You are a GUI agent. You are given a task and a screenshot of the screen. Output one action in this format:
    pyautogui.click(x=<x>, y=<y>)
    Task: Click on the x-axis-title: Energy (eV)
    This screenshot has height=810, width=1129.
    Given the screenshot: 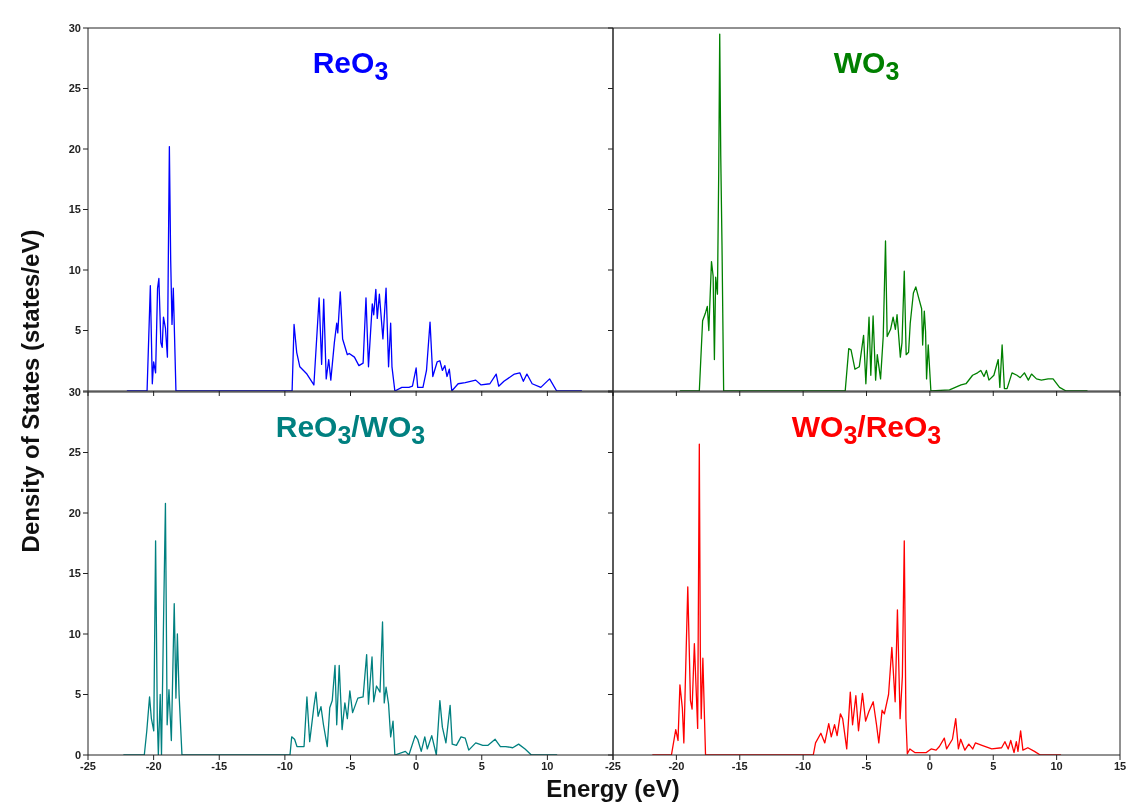 What is the action you would take?
    pyautogui.click(x=613, y=789)
    